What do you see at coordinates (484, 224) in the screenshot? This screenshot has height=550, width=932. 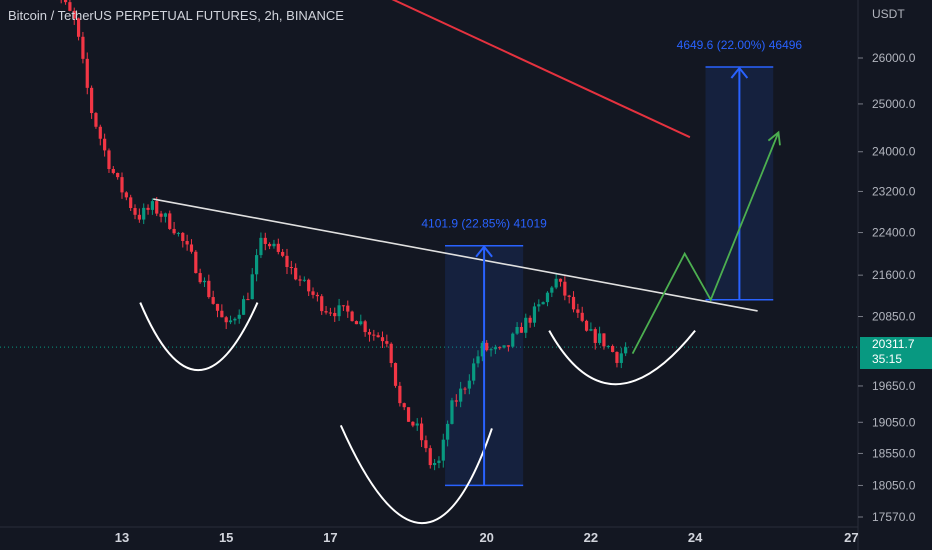 I see `measure-label: 4101.9 (22.85%) 41019` at bounding box center [484, 224].